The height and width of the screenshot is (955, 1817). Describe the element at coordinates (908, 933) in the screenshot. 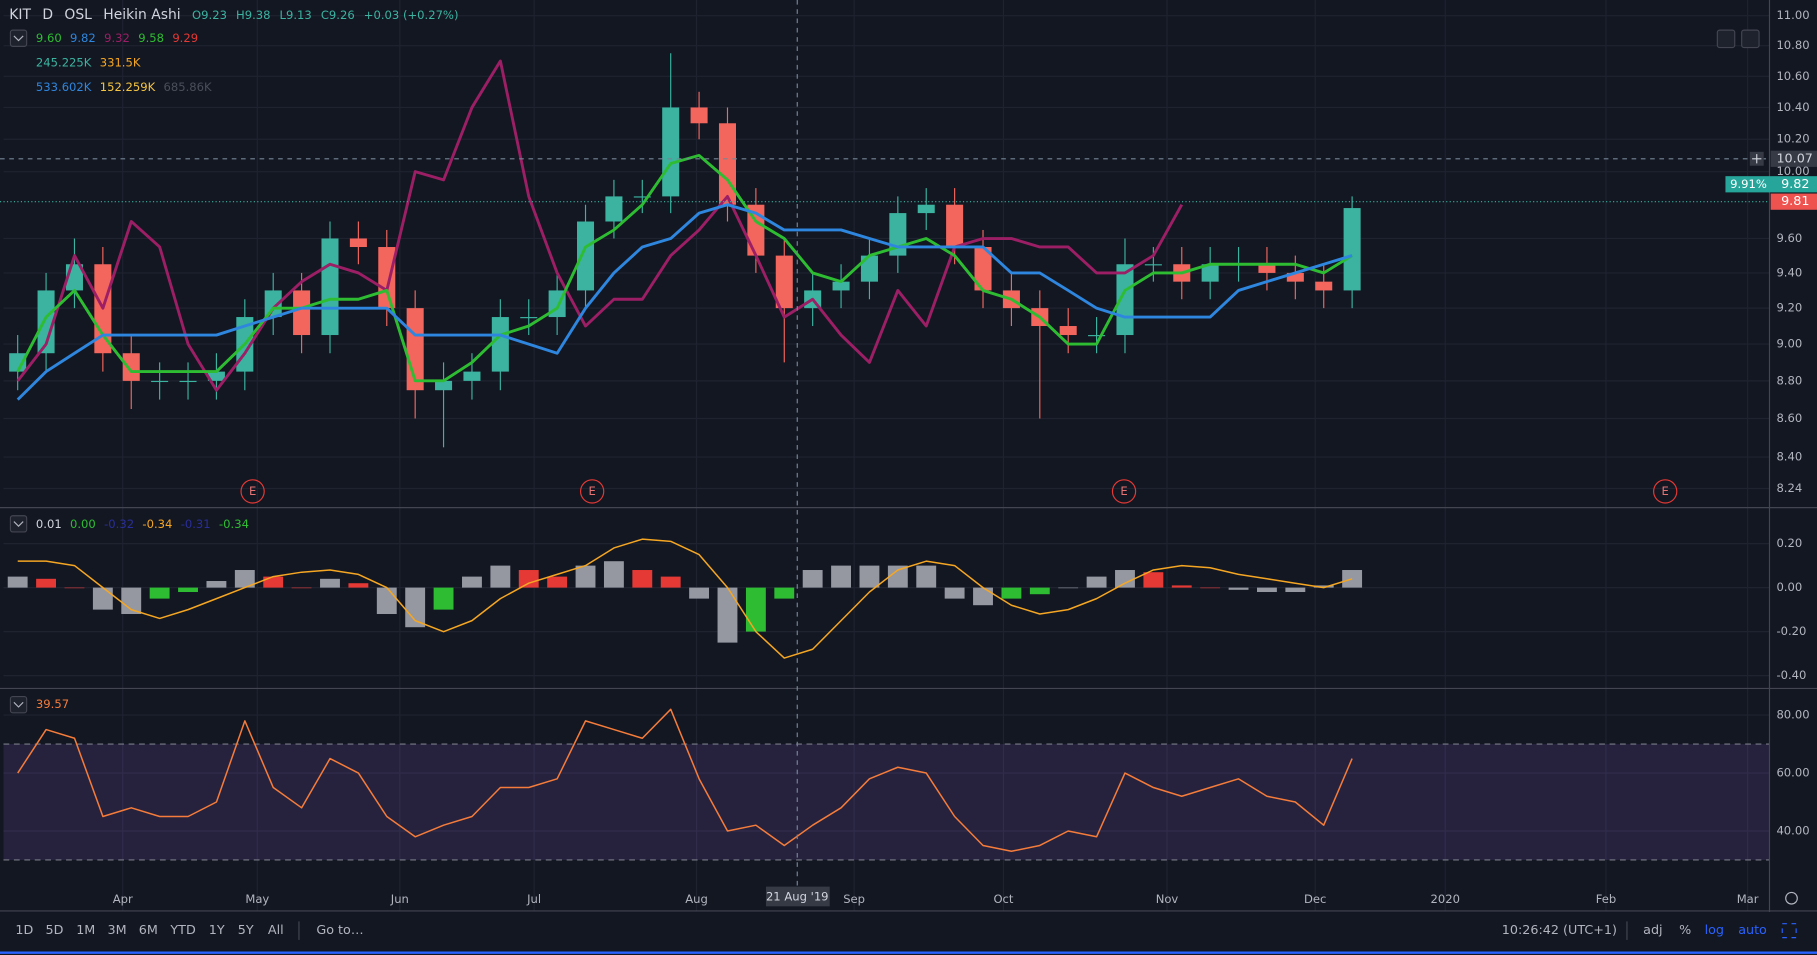

I see `toolbar` at that location.